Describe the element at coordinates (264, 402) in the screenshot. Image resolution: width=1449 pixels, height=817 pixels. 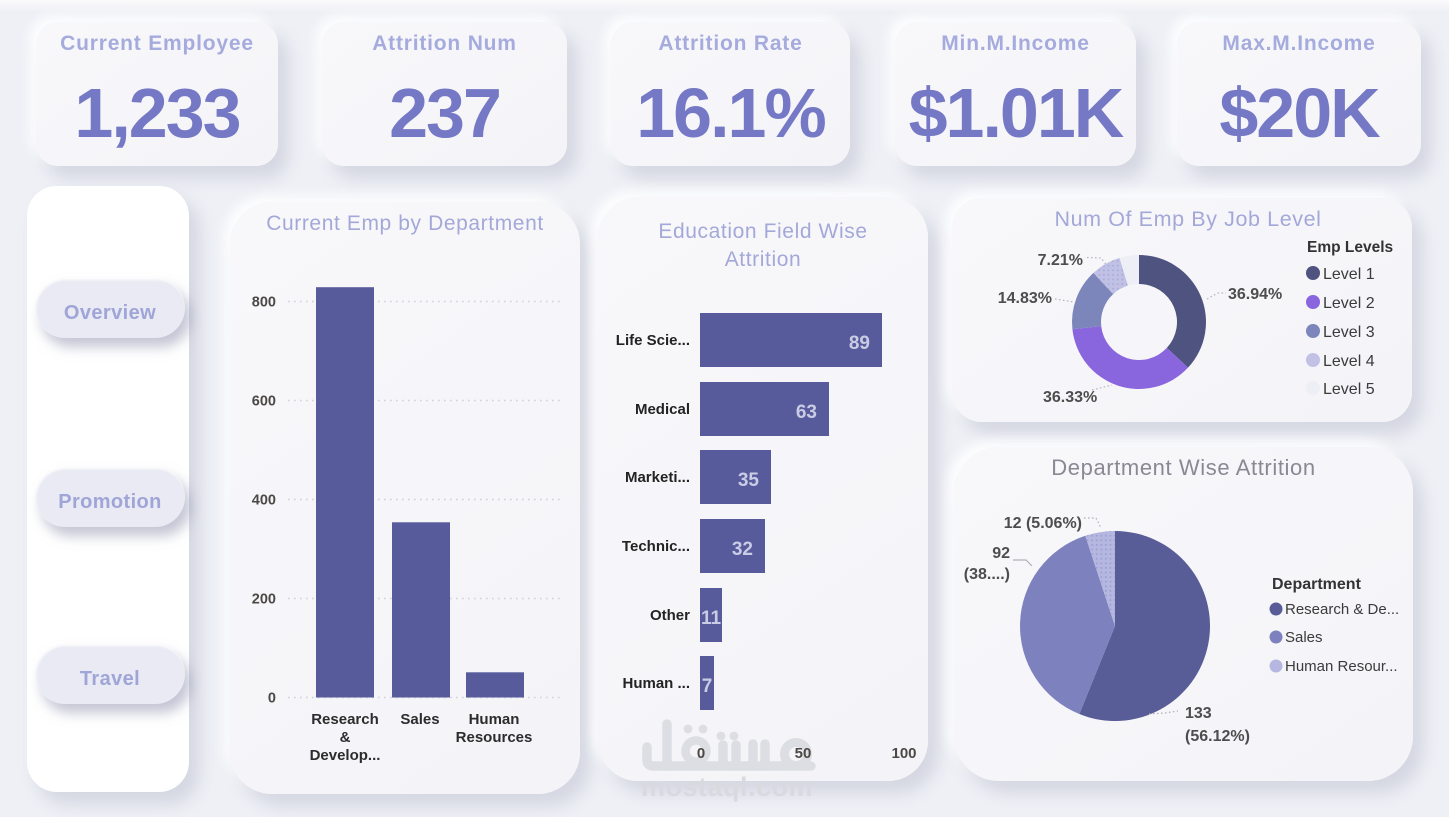
I see `svg-text: 600` at that location.